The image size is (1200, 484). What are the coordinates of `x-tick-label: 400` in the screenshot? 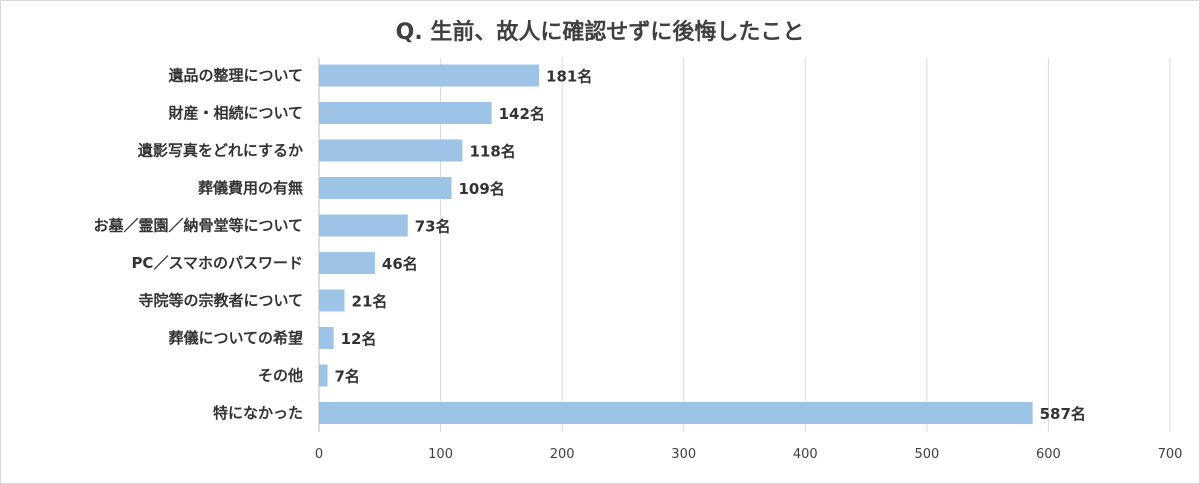 It's located at (805, 454).